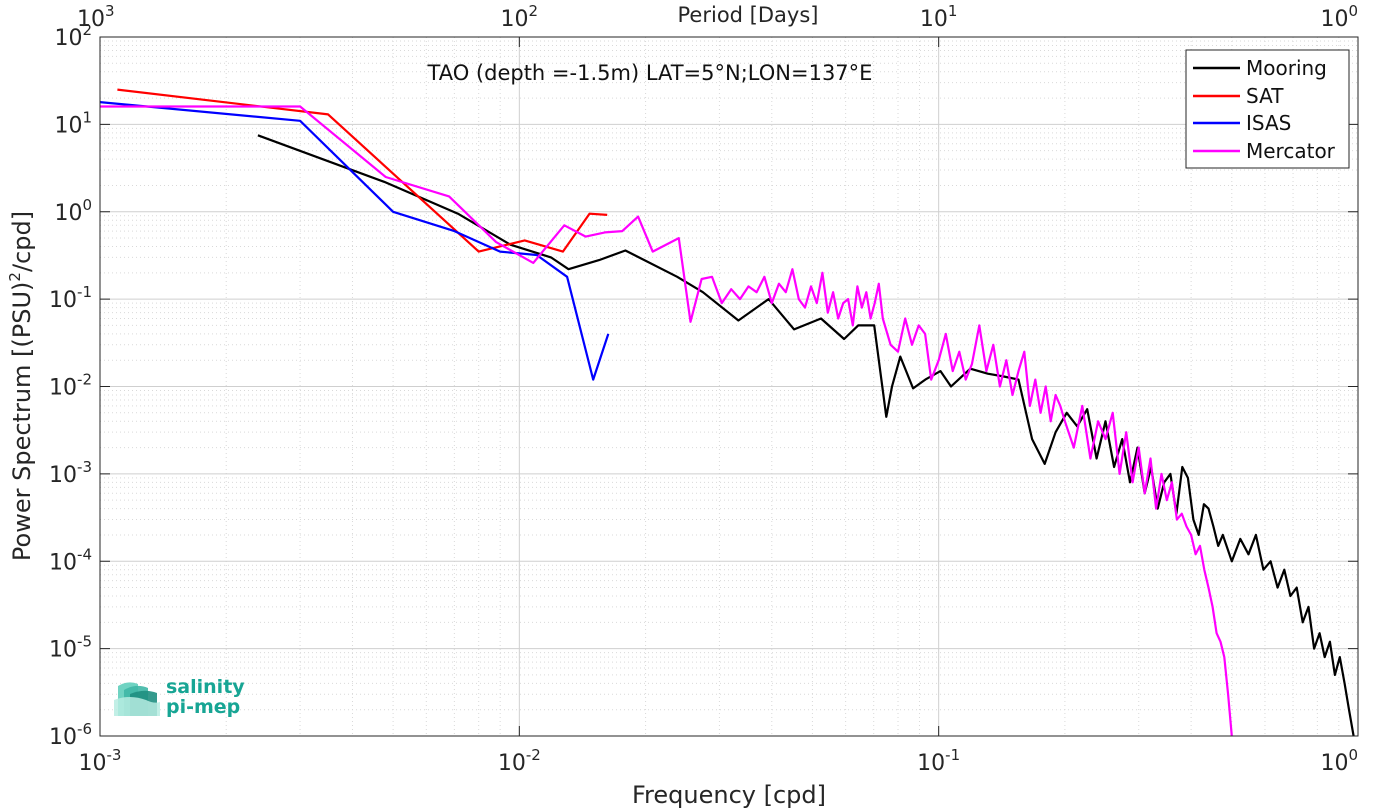 The image size is (1383, 809). What do you see at coordinates (938, 761) in the screenshot?
I see `x-tick-label: 10⁻¹` at bounding box center [938, 761].